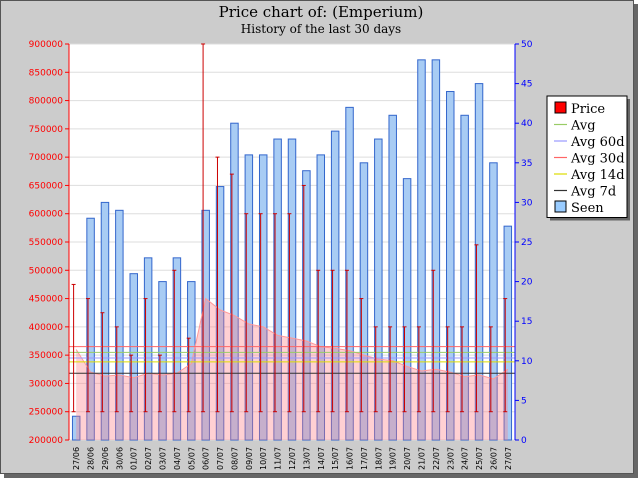 Image resolution: width=640 pixels, height=480 pixels. Describe the element at coordinates (436, 458) in the screenshot. I see `x-tick-label: 22/07` at that location.